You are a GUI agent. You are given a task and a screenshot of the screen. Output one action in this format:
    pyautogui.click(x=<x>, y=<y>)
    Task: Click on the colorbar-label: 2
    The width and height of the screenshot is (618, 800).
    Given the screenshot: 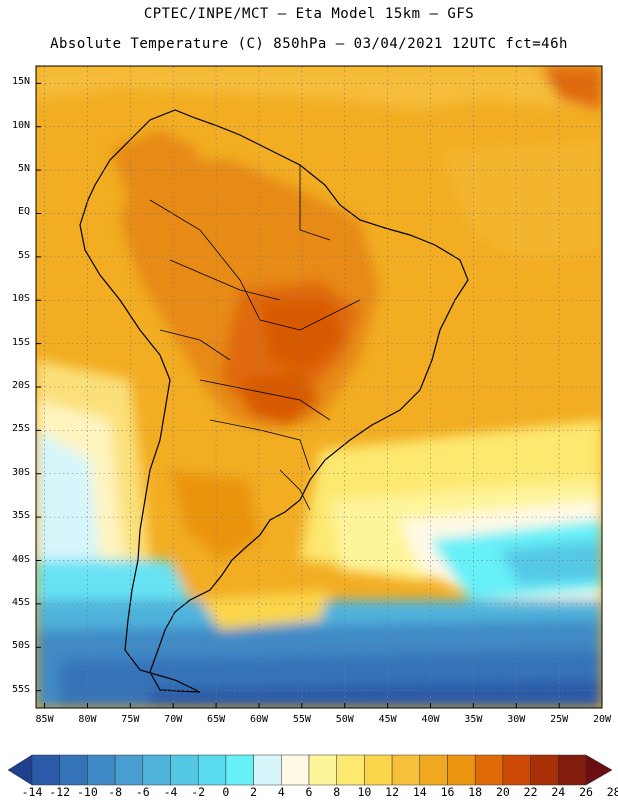 What is the action you would take?
    pyautogui.click(x=254, y=792)
    